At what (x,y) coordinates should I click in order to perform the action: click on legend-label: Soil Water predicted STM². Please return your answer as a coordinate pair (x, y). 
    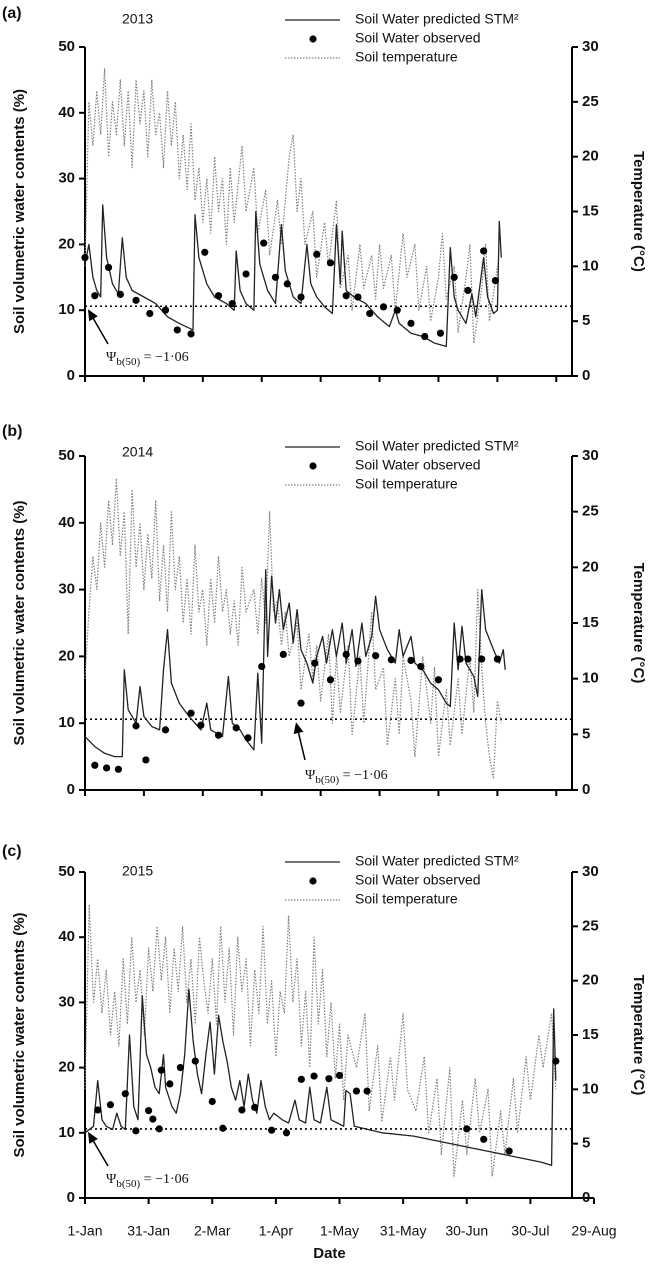
    Looking at the image, I should click on (437, 19).